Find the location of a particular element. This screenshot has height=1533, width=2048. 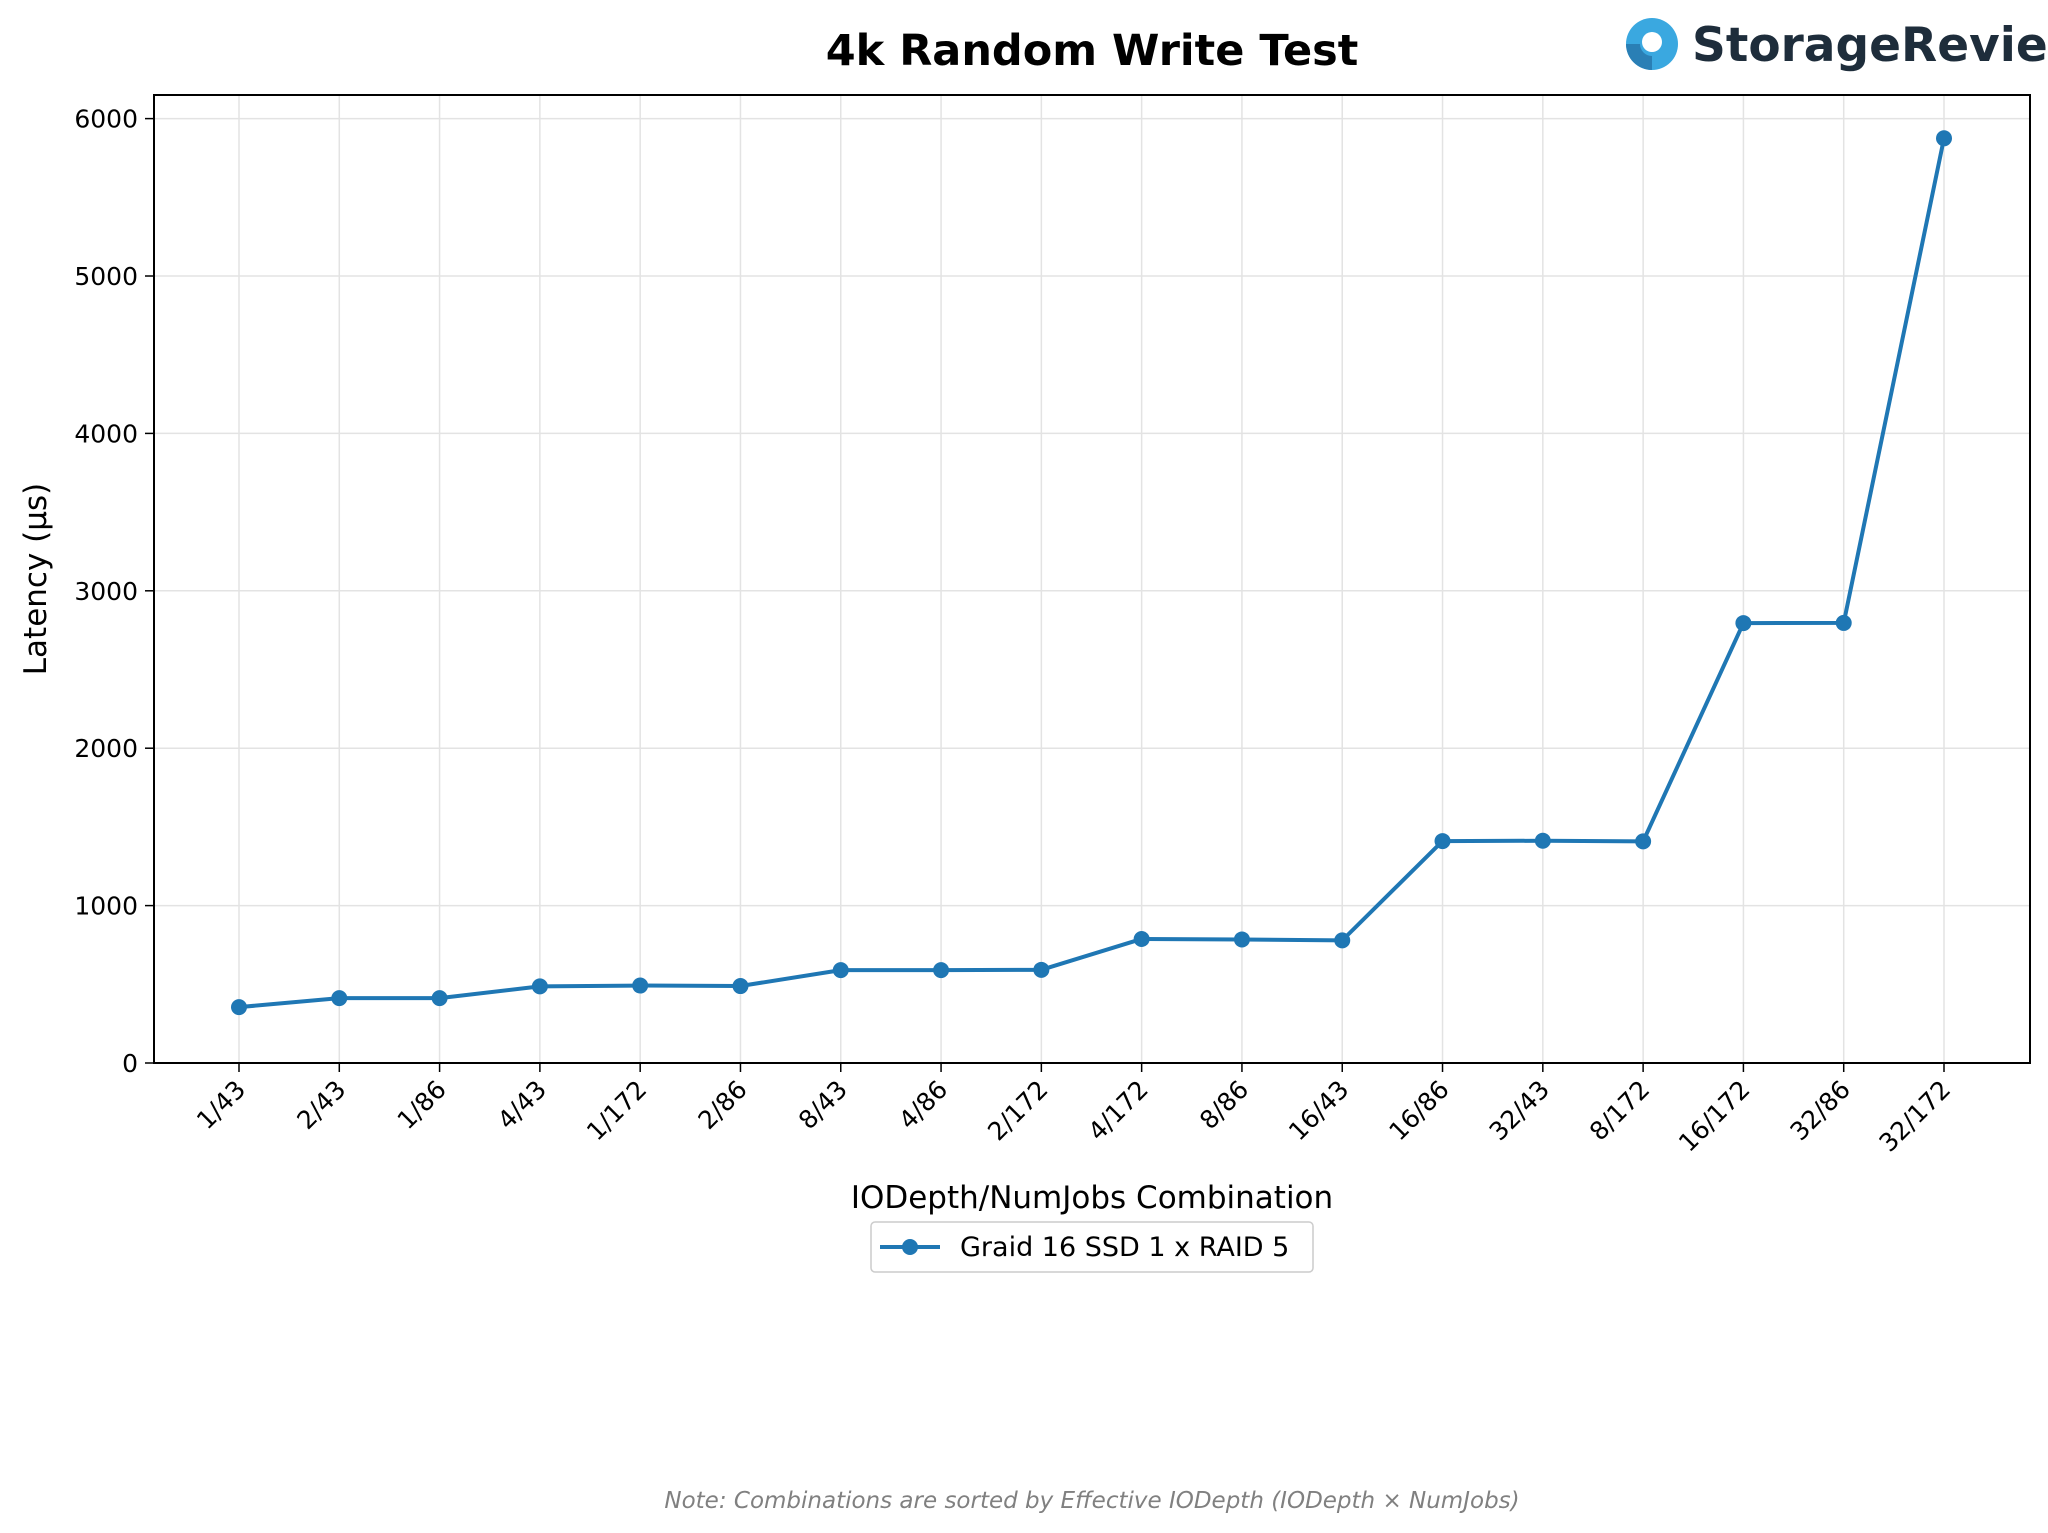

brand-logo: StorageReview is located at coordinates (1837, 45).